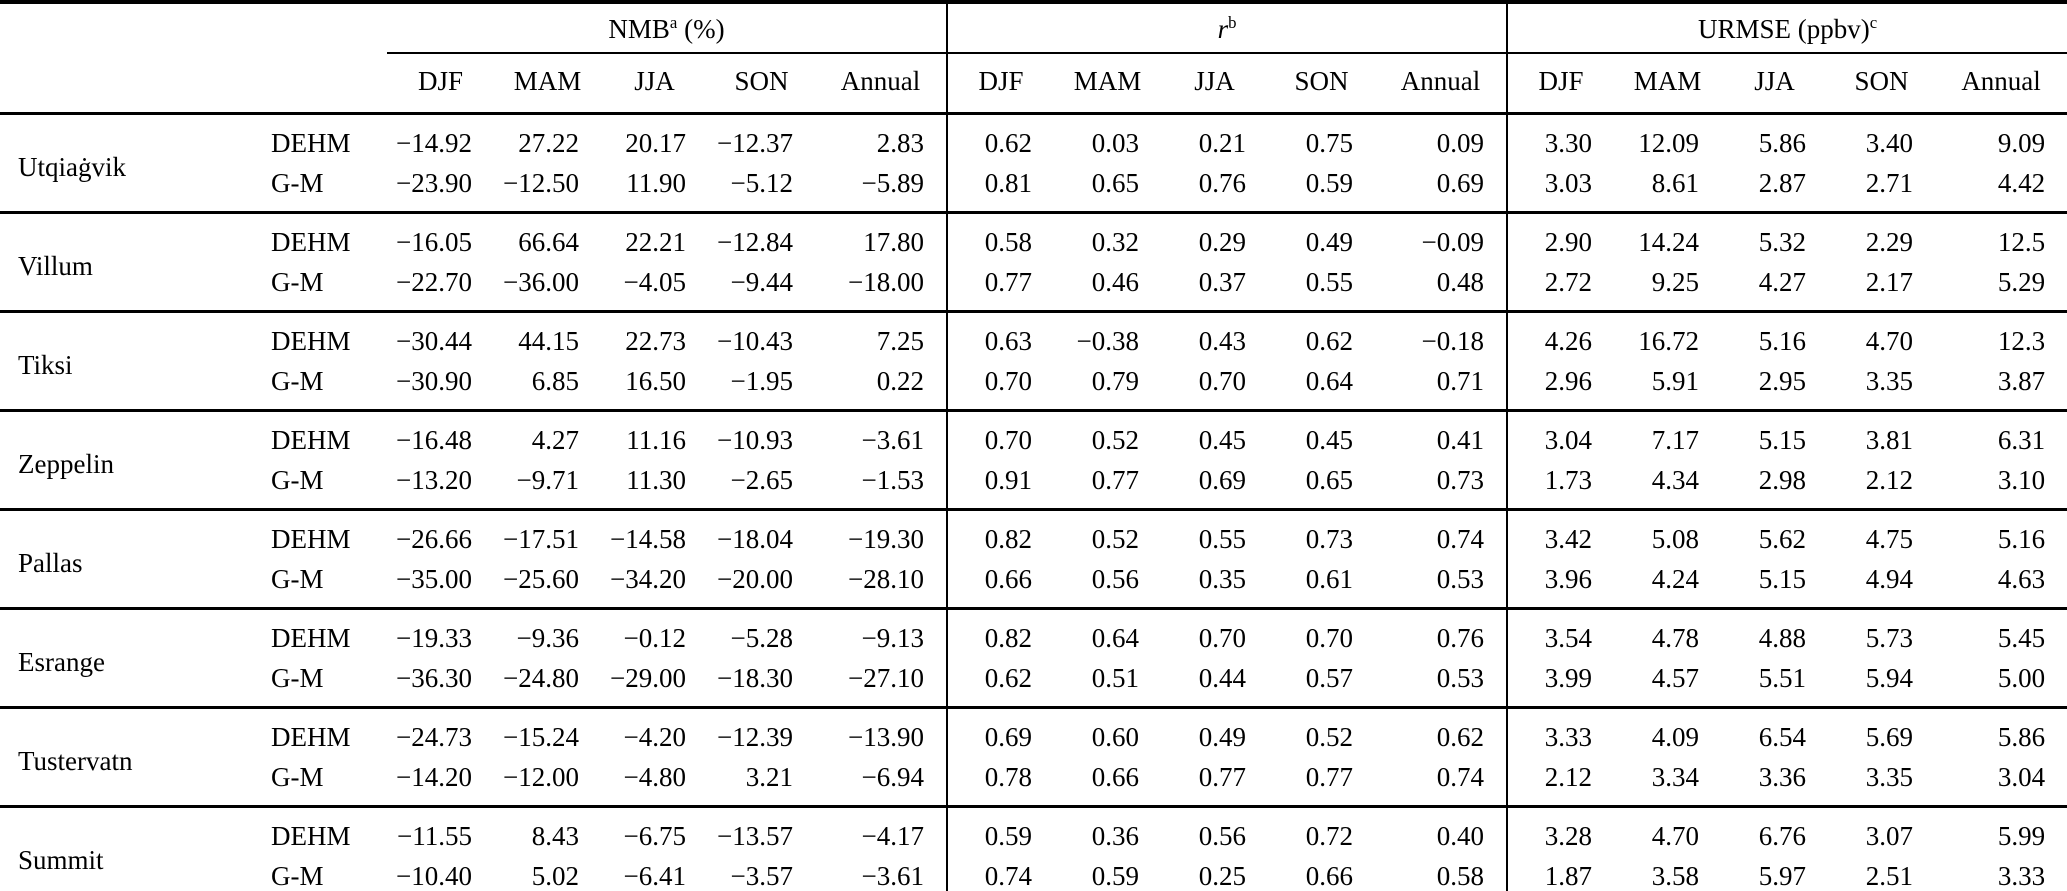 This screenshot has width=2067, height=891. Describe the element at coordinates (1775, 632) in the screenshot. I see `urmse-value: 4.88` at that location.